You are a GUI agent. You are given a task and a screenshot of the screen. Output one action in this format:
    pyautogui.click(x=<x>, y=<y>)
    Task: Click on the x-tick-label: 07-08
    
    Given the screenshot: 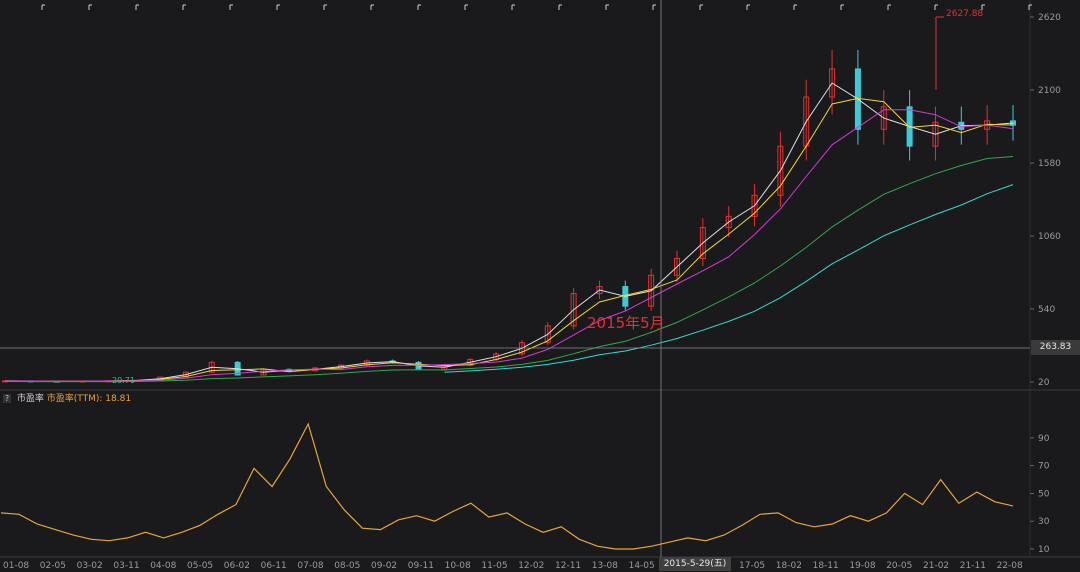 What is the action you would take?
    pyautogui.click(x=310, y=566)
    